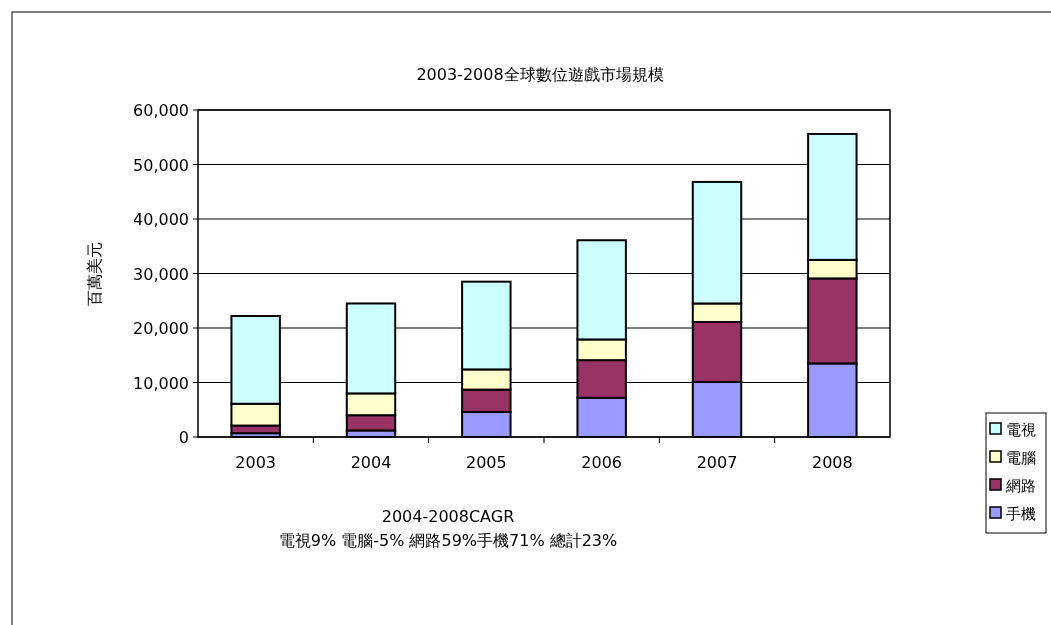 The image size is (1051, 625). I want to click on x-tick-label: 2004, so click(371, 462).